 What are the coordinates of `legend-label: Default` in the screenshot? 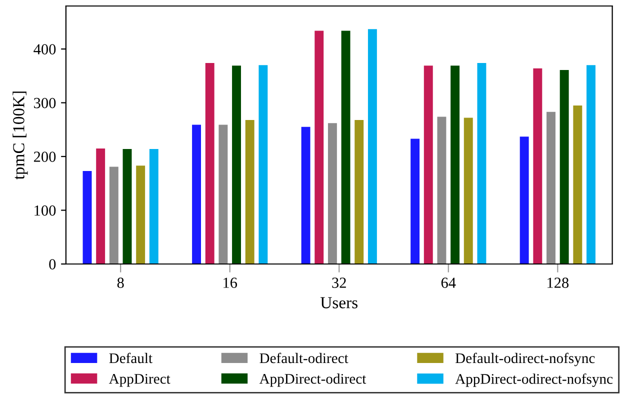 It's located at (130, 358).